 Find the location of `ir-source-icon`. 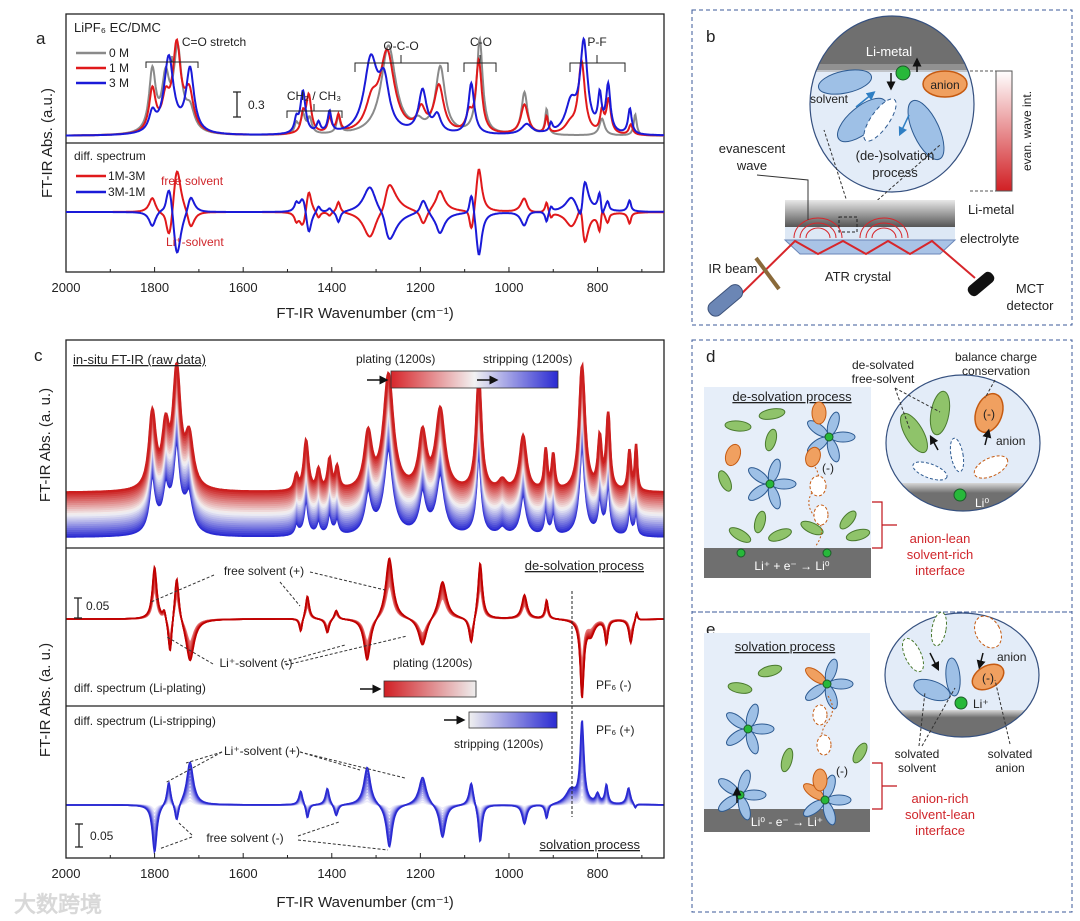

ir-source-icon is located at coordinates (725, 300).